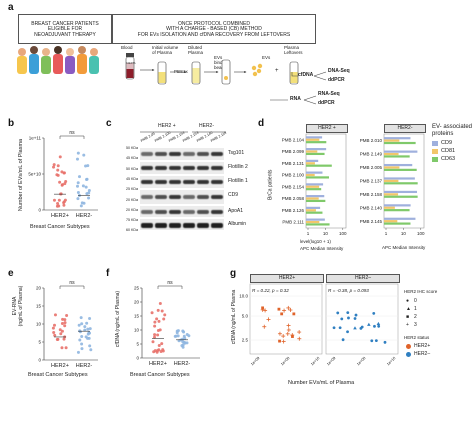 This screenshot has height=421, width=474. I want to click on facet-d-her2neg: HER2-, so click(405, 128).